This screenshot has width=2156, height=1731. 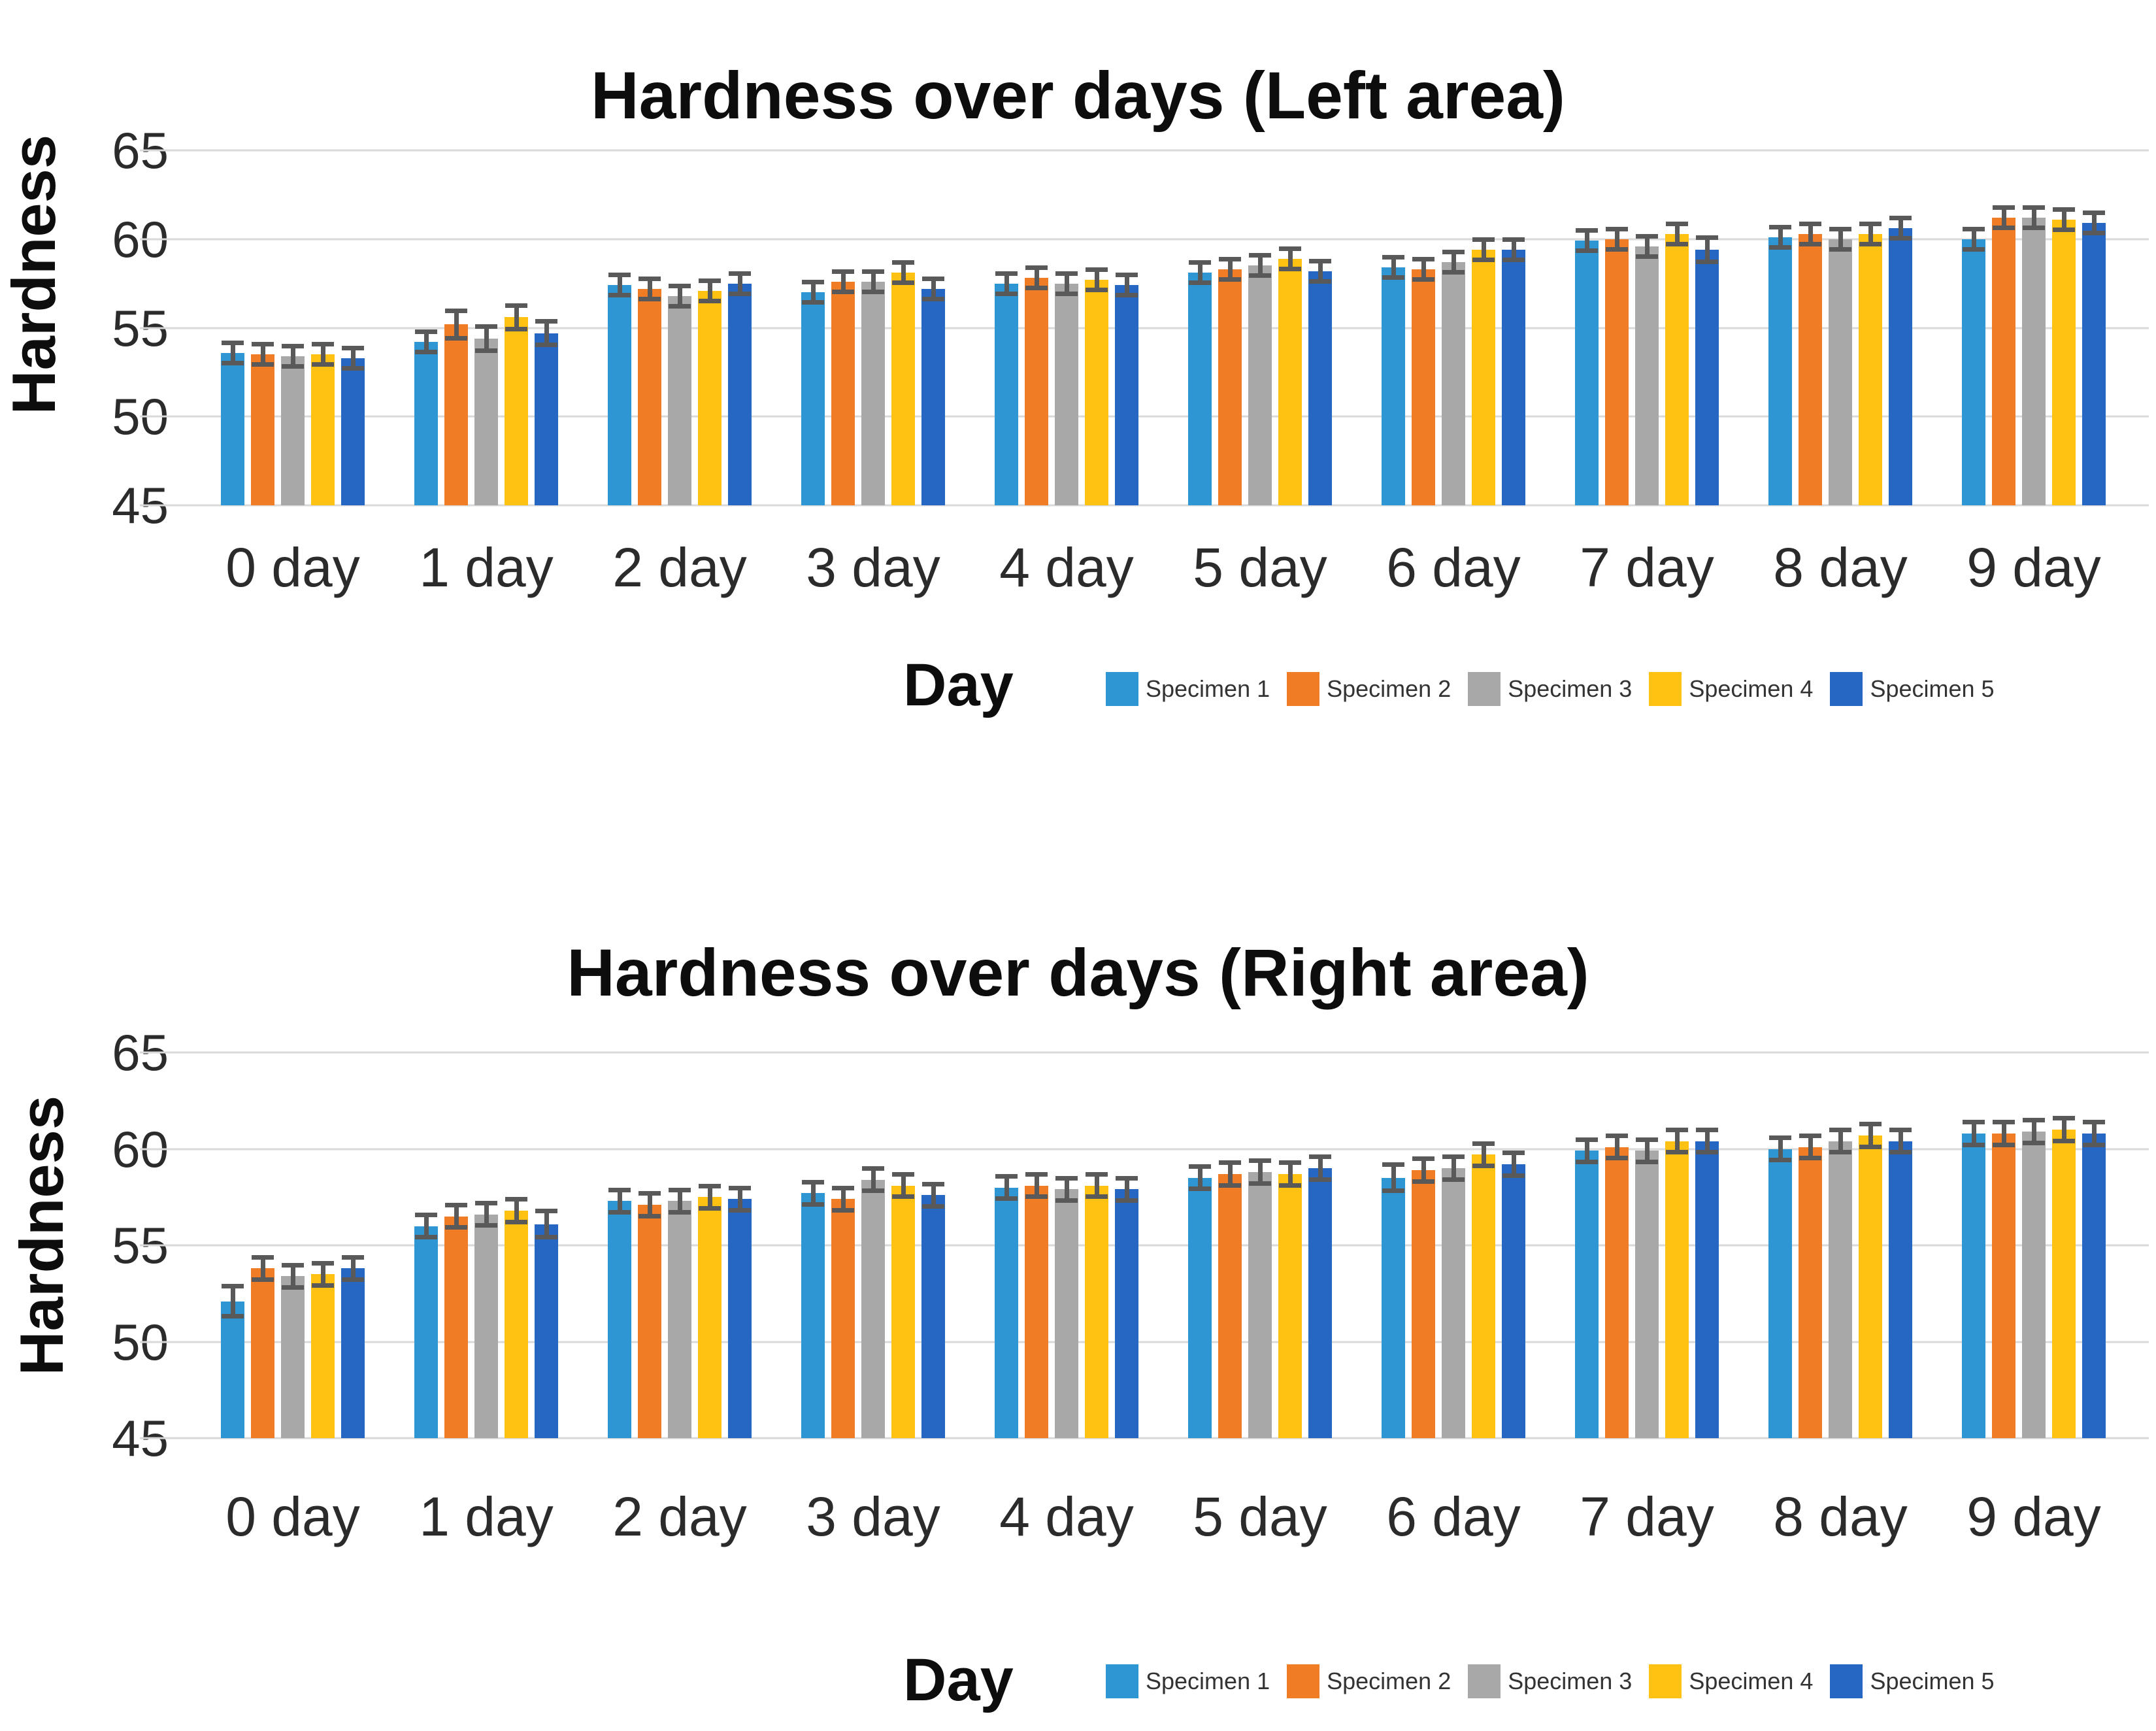 I want to click on bar-cluster-6-day, so click(x=1453, y=1245).